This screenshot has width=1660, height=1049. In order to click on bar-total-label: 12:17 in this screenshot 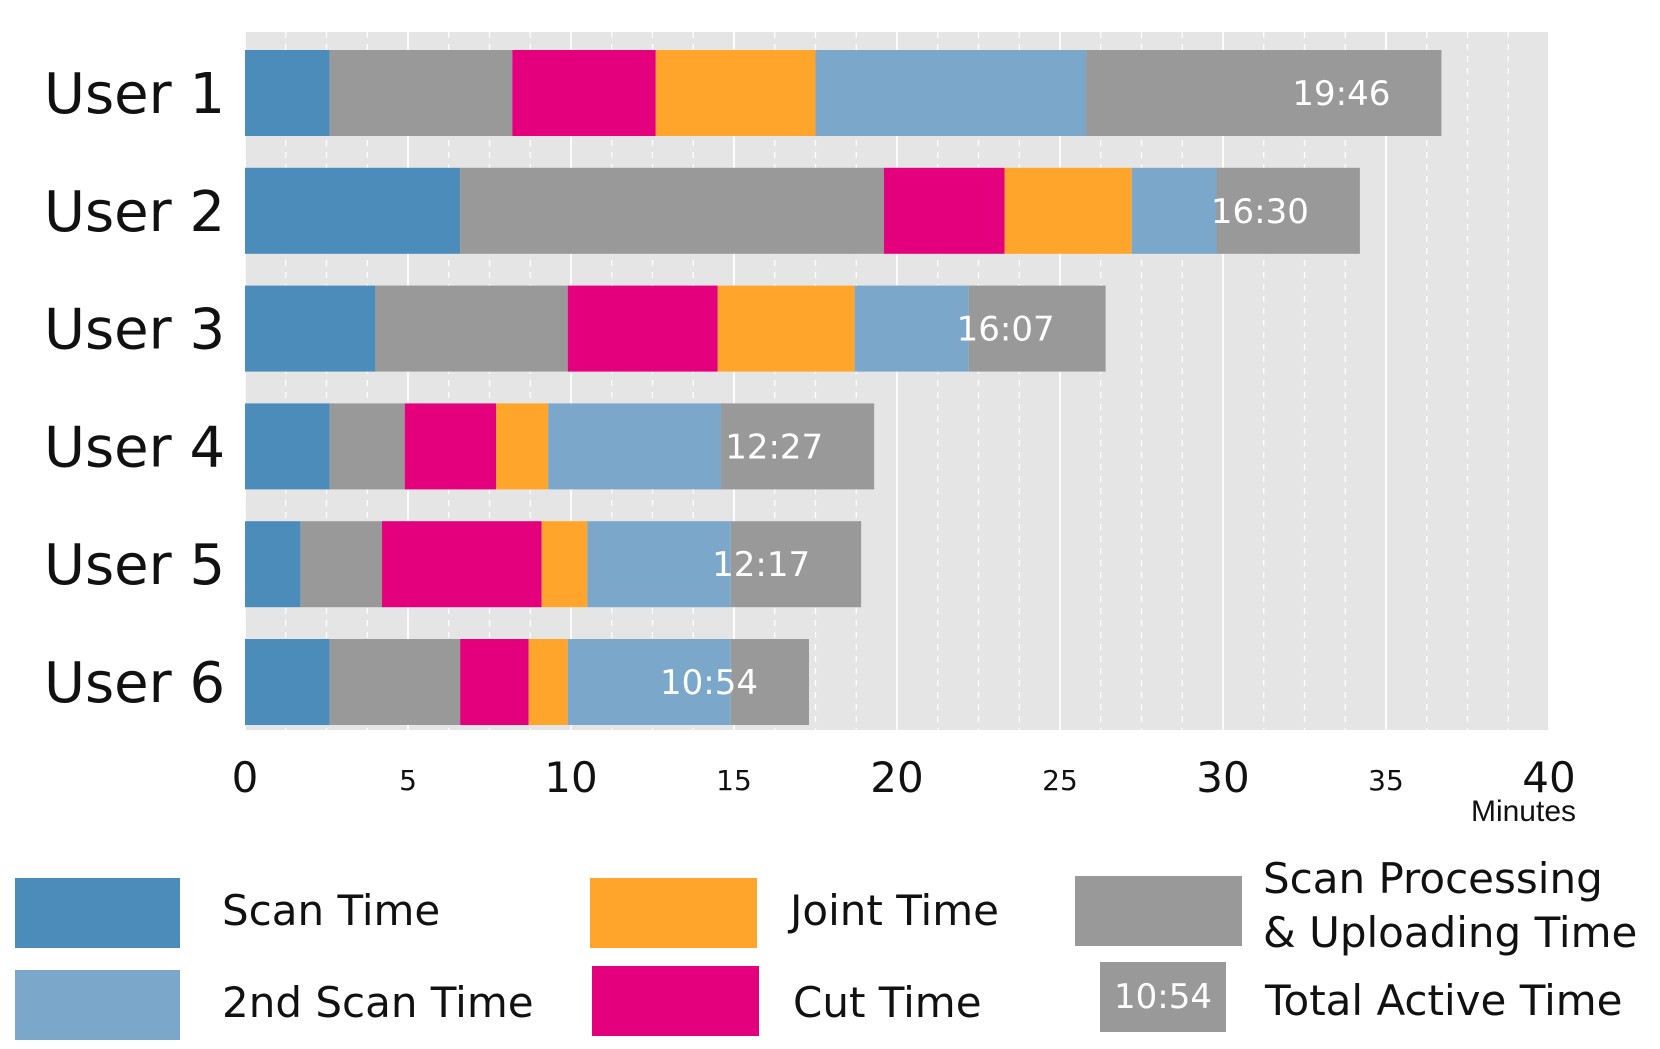, I will do `click(761, 565)`.